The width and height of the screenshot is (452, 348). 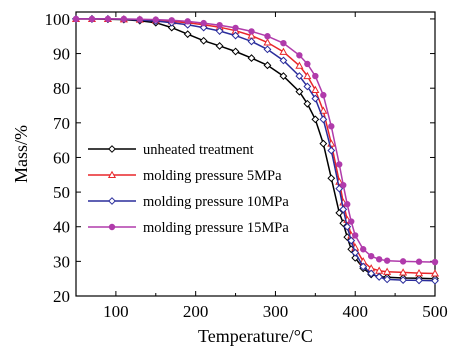 What do you see at coordinates (61, 123) in the screenshot?
I see `y-tick-label: 70` at bounding box center [61, 123].